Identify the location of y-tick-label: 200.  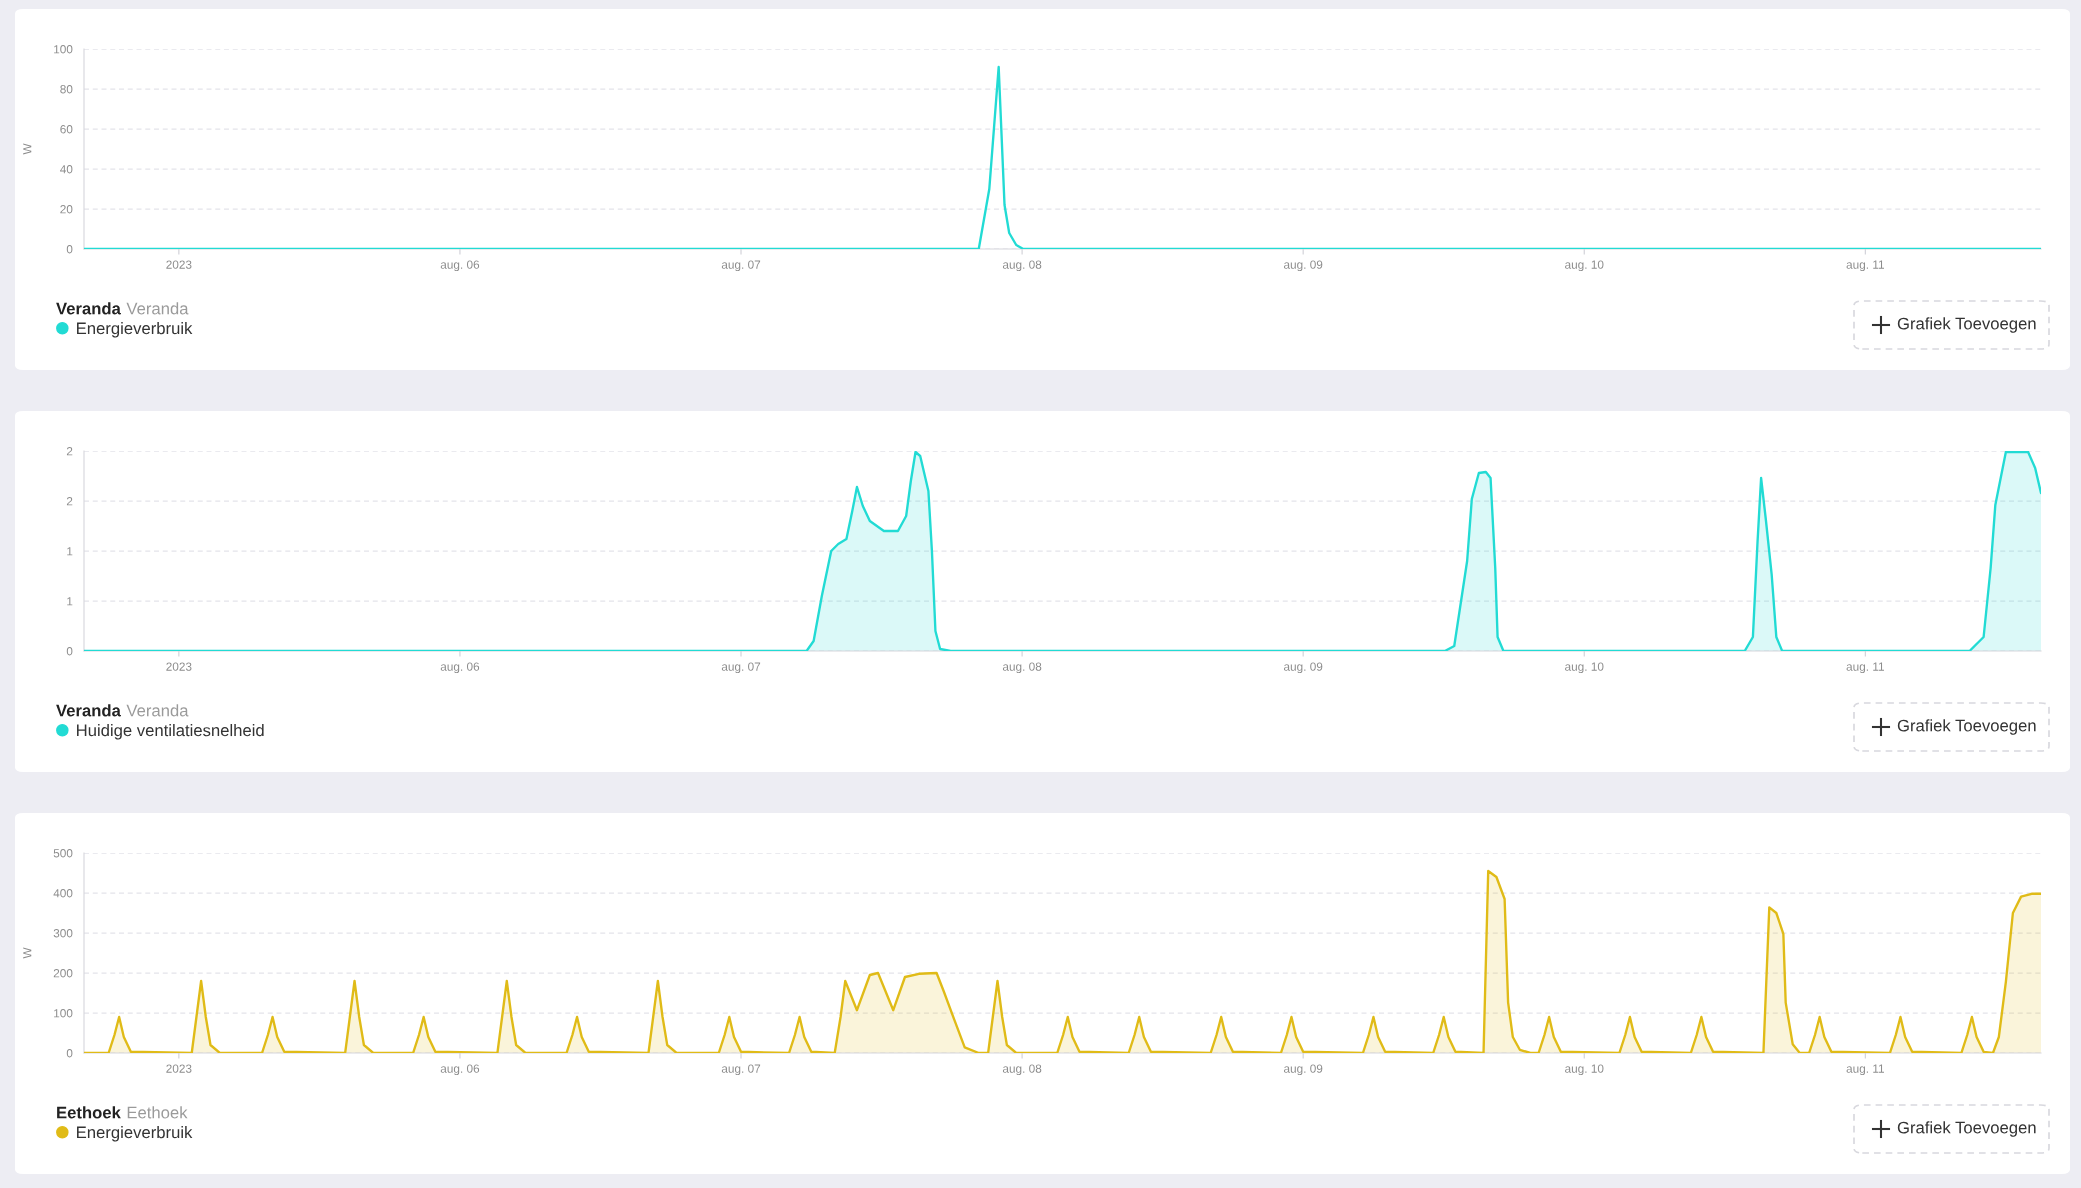
(63, 973).